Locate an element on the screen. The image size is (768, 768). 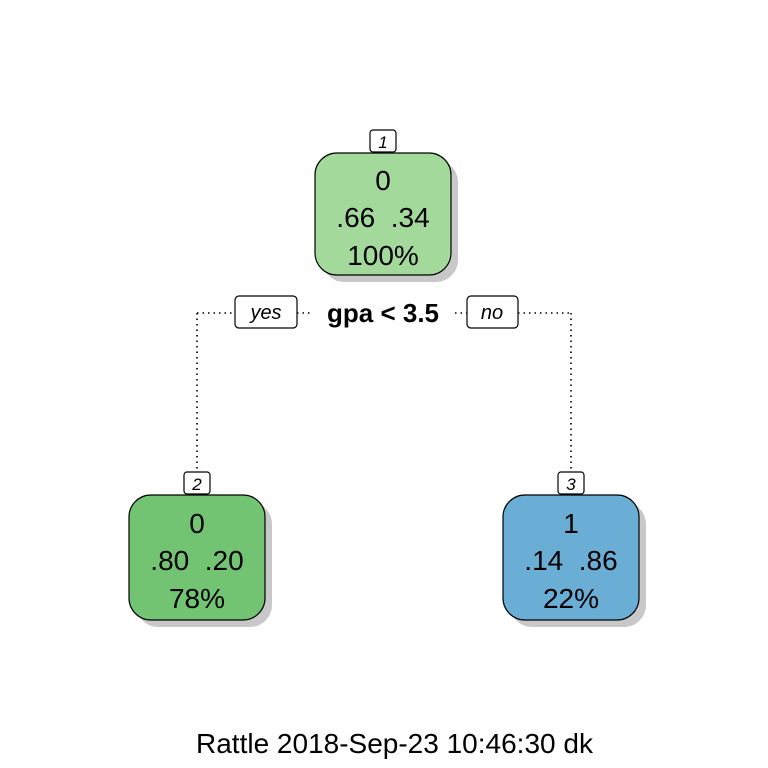
split-label: gpa < 3.5 is located at coordinates (383, 313).